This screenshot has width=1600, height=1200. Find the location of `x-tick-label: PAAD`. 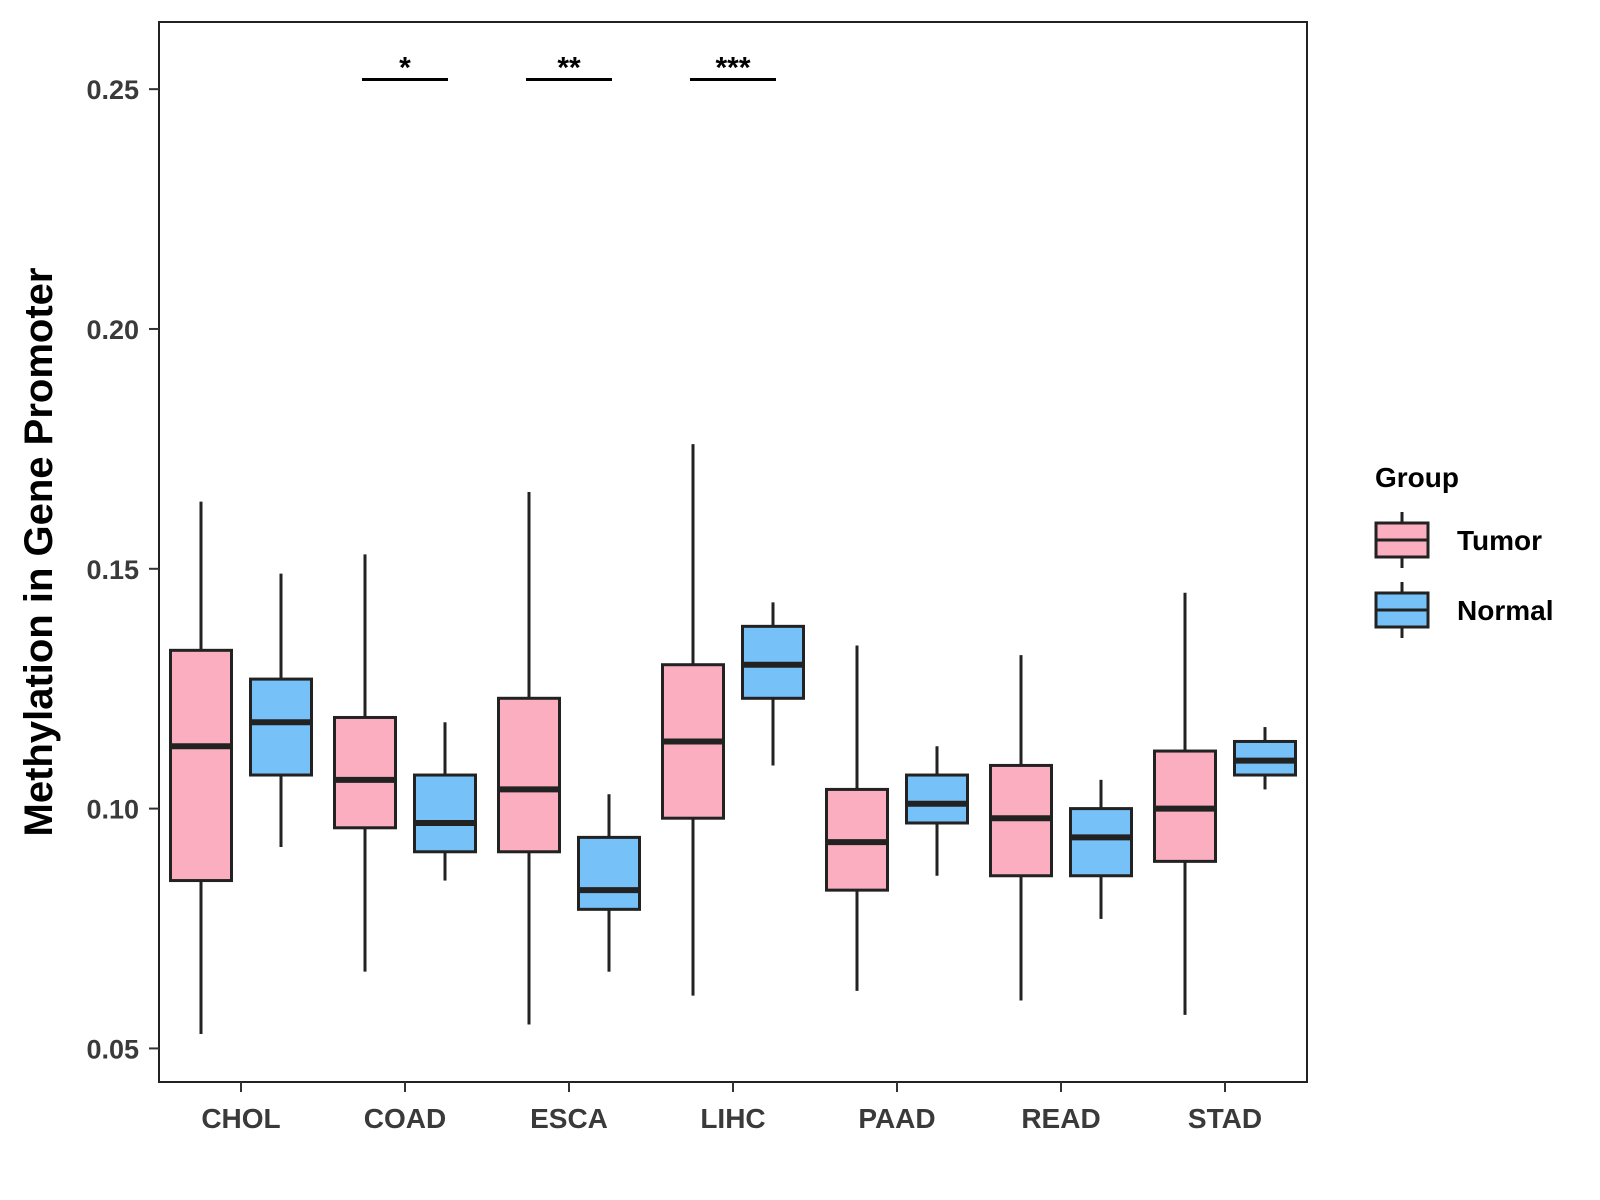

x-tick-label: PAAD is located at coordinates (896, 1118).